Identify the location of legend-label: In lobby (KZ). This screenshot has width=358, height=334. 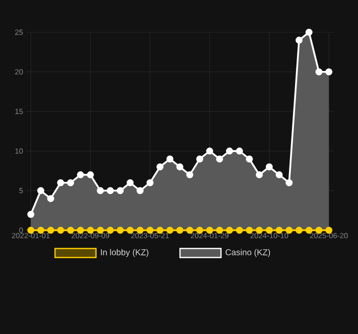
(124, 253).